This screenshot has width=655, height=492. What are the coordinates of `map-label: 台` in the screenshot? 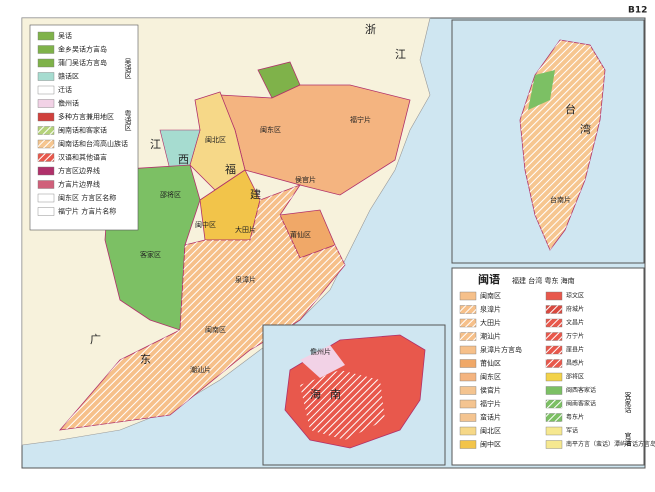 It's located at (570, 109).